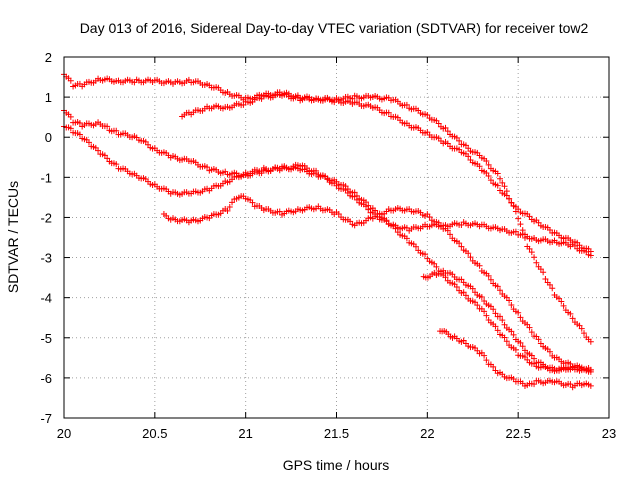  What do you see at coordinates (46, 258) in the screenshot?
I see `y-tick-label: -3` at bounding box center [46, 258].